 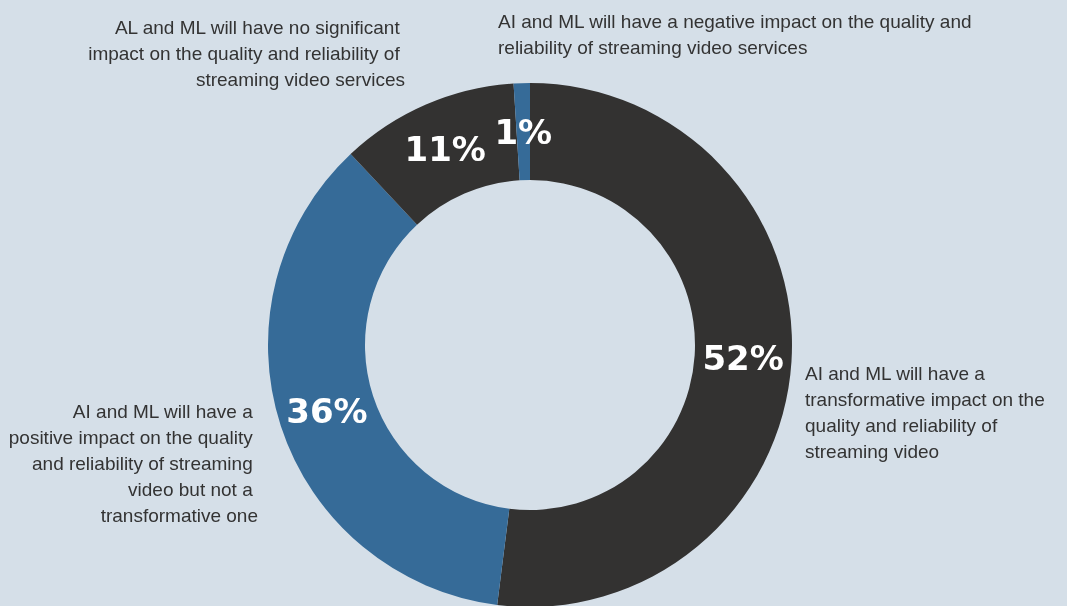 I want to click on data-label: 1%, so click(x=523, y=131).